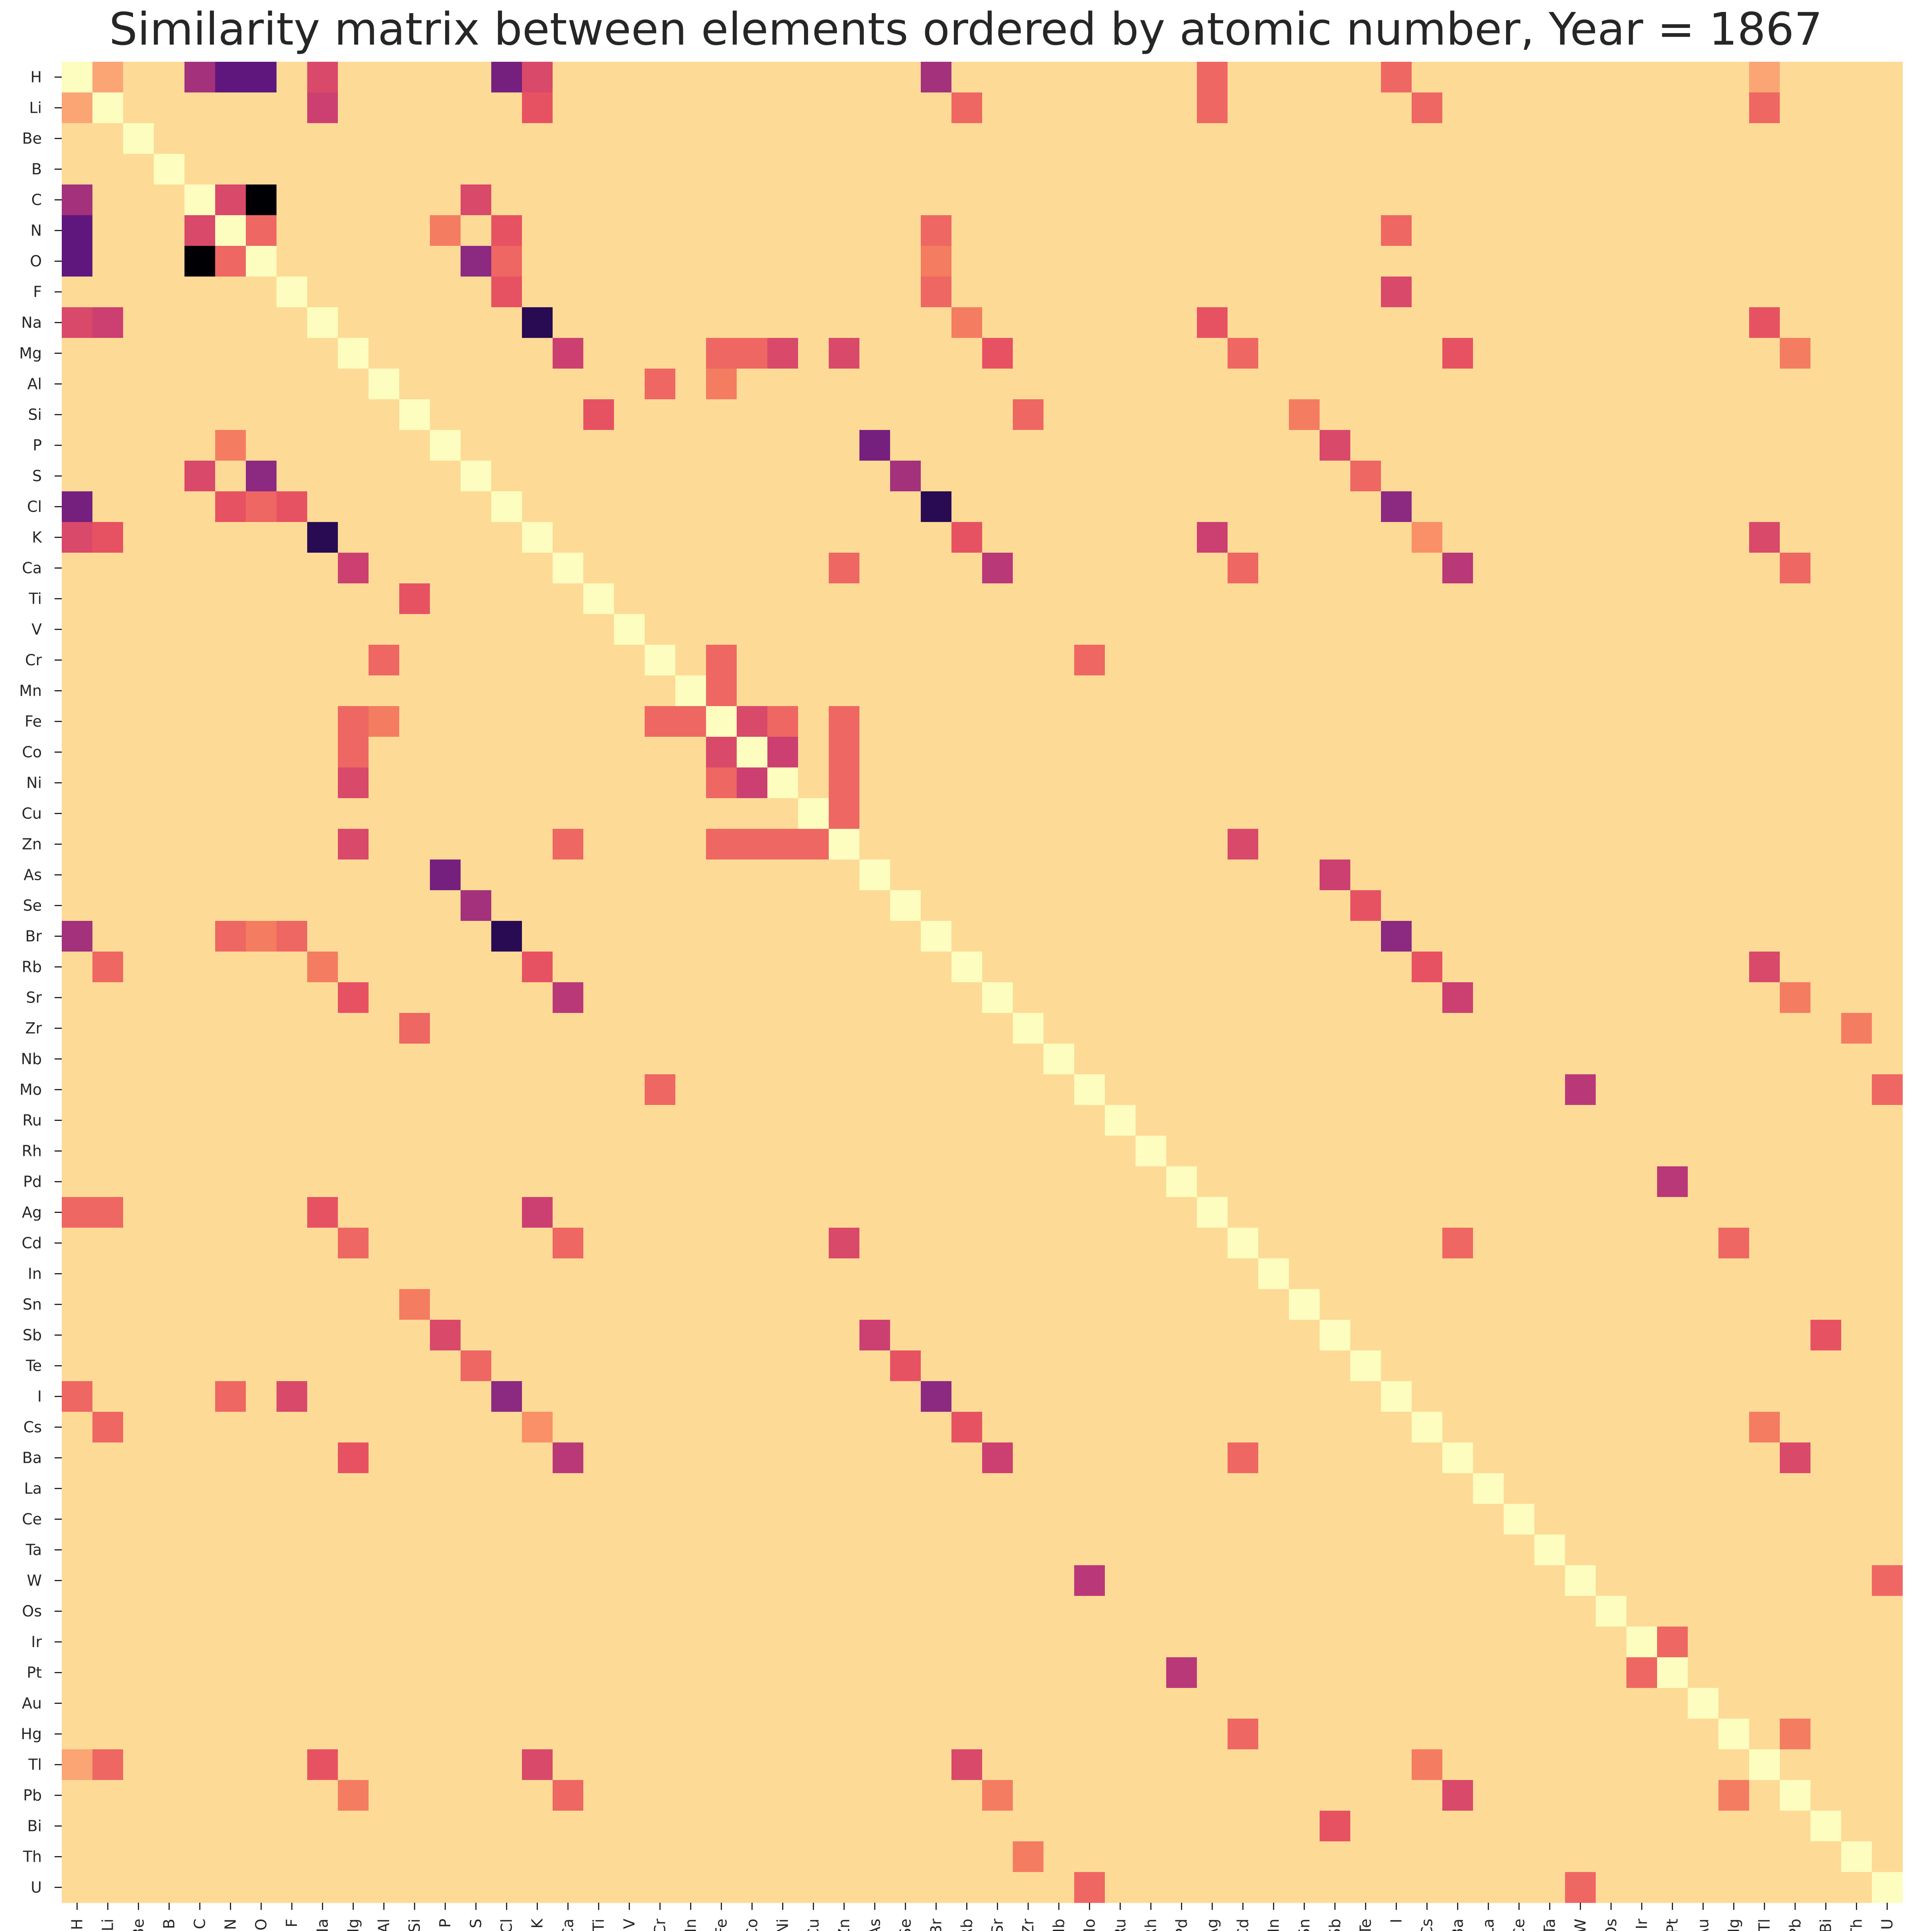 The width and height of the screenshot is (1932, 1931). What do you see at coordinates (1366, 77) in the screenshot?
I see `heatmap-cell-H-Te` at bounding box center [1366, 77].